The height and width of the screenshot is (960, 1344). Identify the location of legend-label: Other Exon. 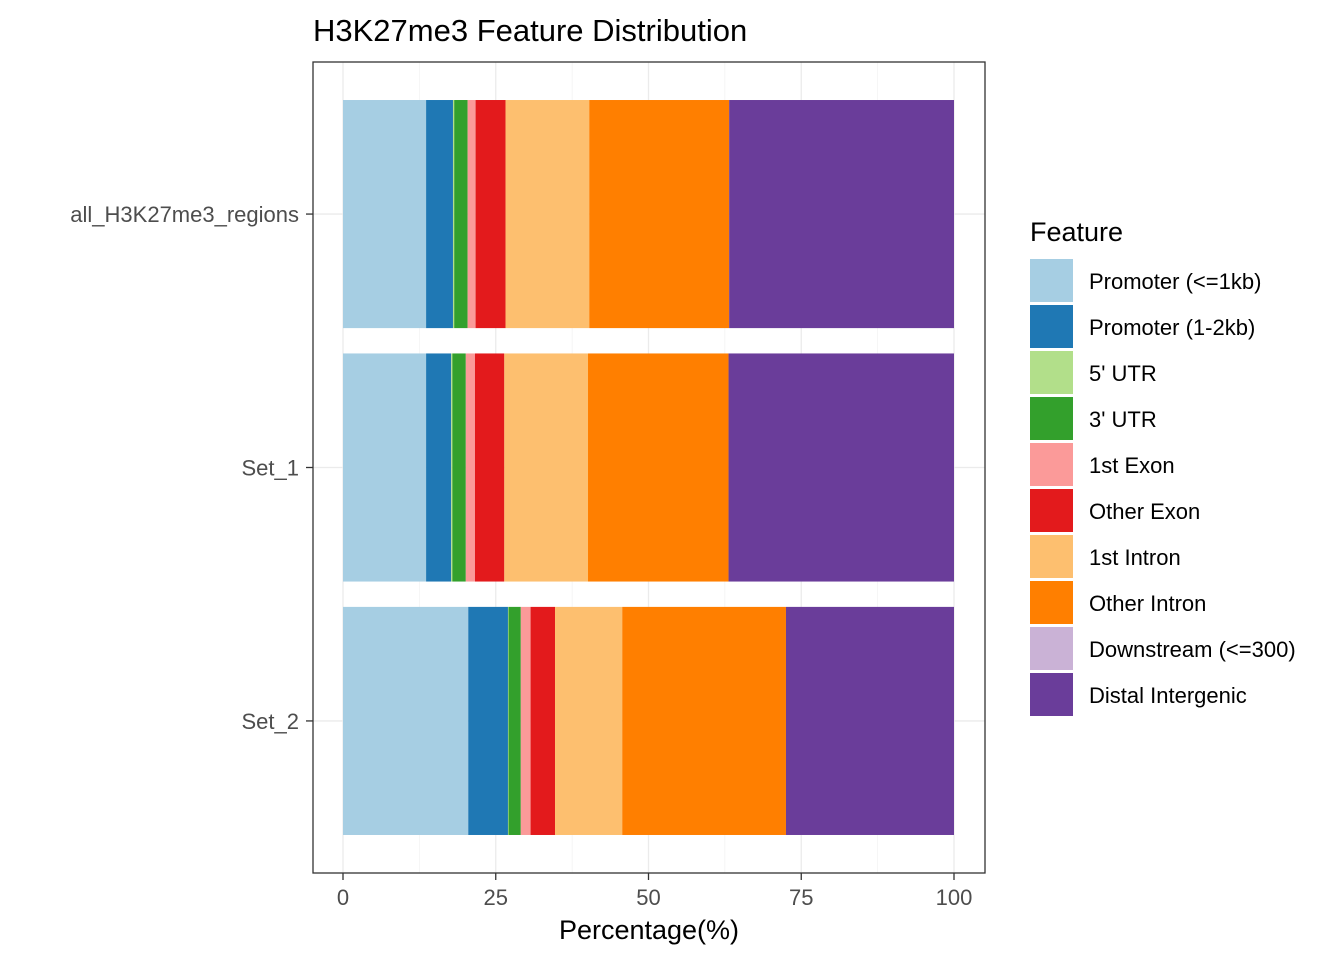
(1144, 511).